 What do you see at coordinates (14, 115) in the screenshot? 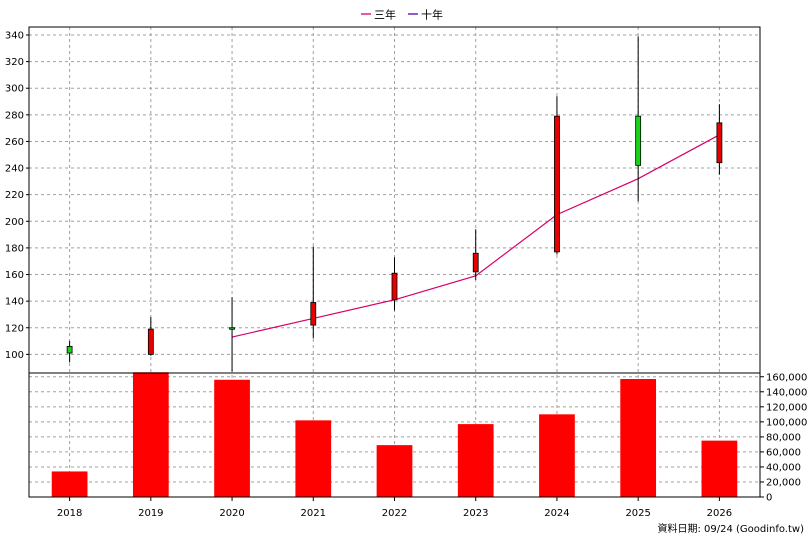
I see `price-tick-label: 280` at bounding box center [14, 115].